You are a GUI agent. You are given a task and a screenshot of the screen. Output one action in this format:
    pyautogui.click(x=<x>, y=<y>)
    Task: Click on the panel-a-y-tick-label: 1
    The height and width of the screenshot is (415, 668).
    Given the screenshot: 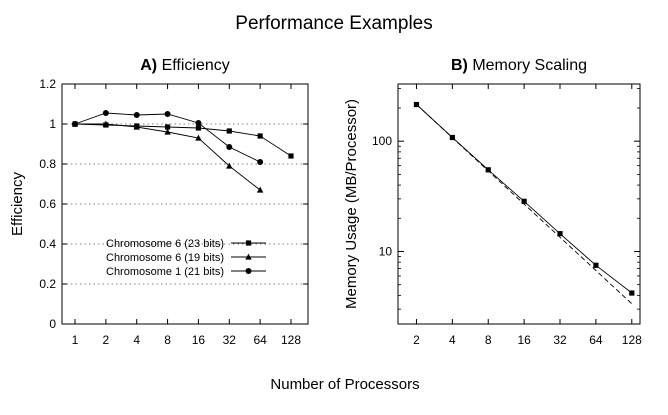 What is the action you would take?
    pyautogui.click(x=52, y=124)
    